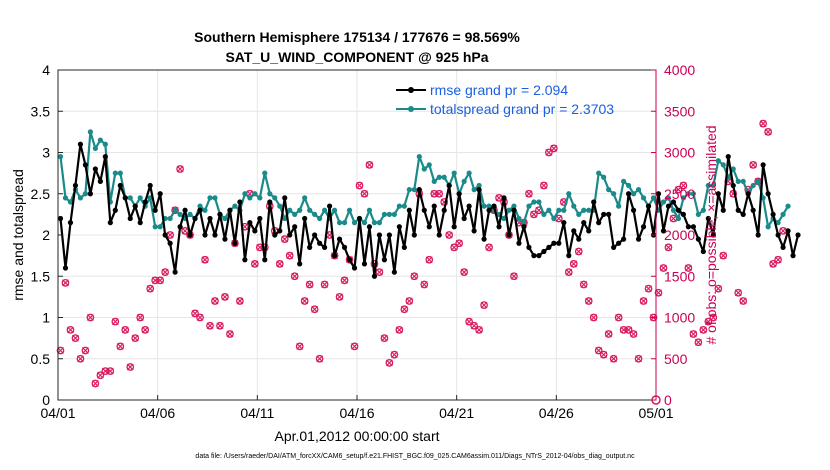 The height and width of the screenshot is (470, 830). I want to click on y-right-axis-label: # of obs: o=possible; ×=assimilated, so click(711, 234).